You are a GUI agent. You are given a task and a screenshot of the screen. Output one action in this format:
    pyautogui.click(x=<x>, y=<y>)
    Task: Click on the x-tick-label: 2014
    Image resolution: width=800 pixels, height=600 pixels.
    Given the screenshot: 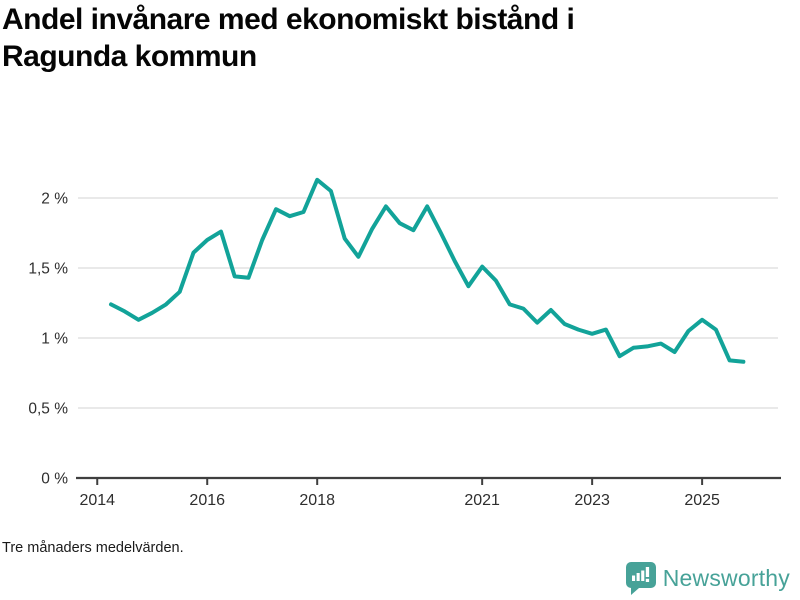 What is the action you would take?
    pyautogui.click(x=97, y=500)
    